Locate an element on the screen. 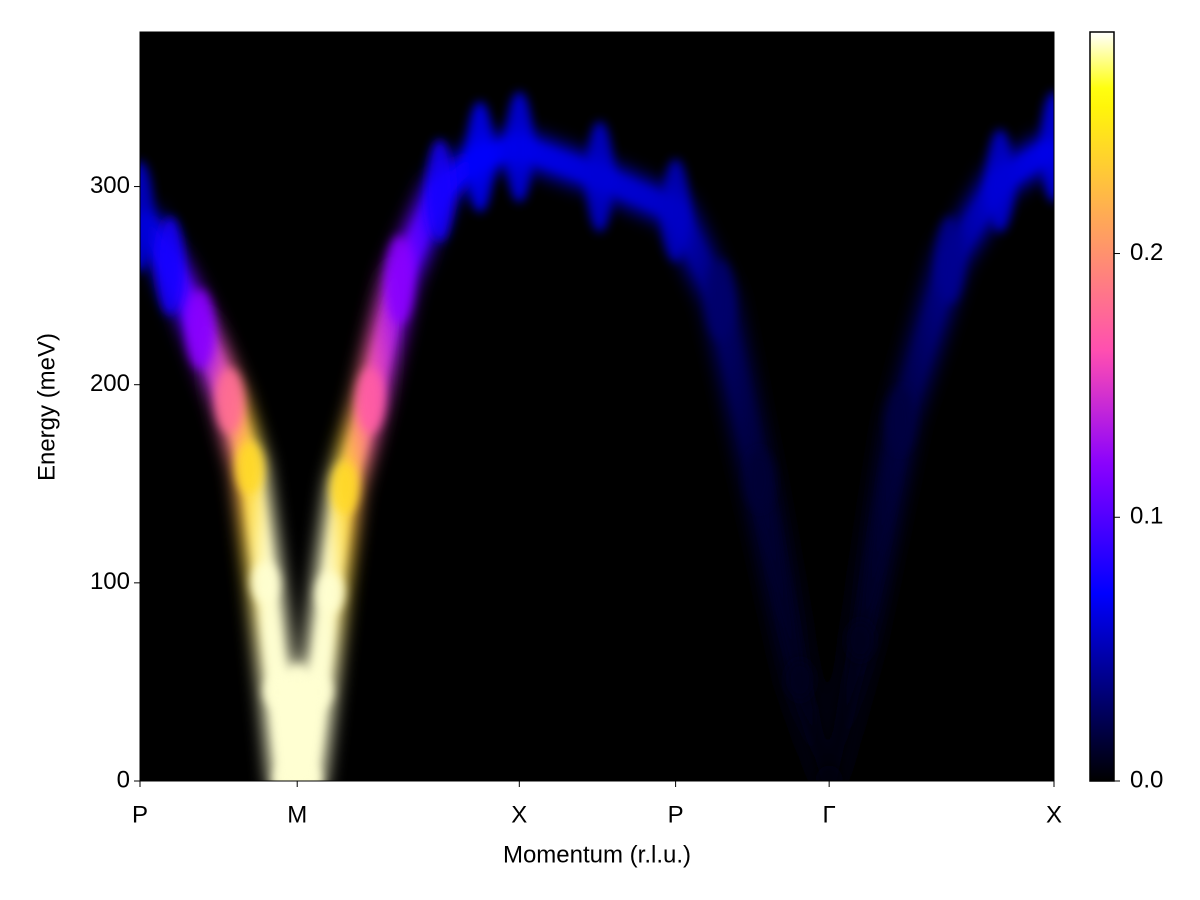 Image resolution: width=1200 pixels, height=900 pixels. y-tick-label: 100 is located at coordinates (110, 581).